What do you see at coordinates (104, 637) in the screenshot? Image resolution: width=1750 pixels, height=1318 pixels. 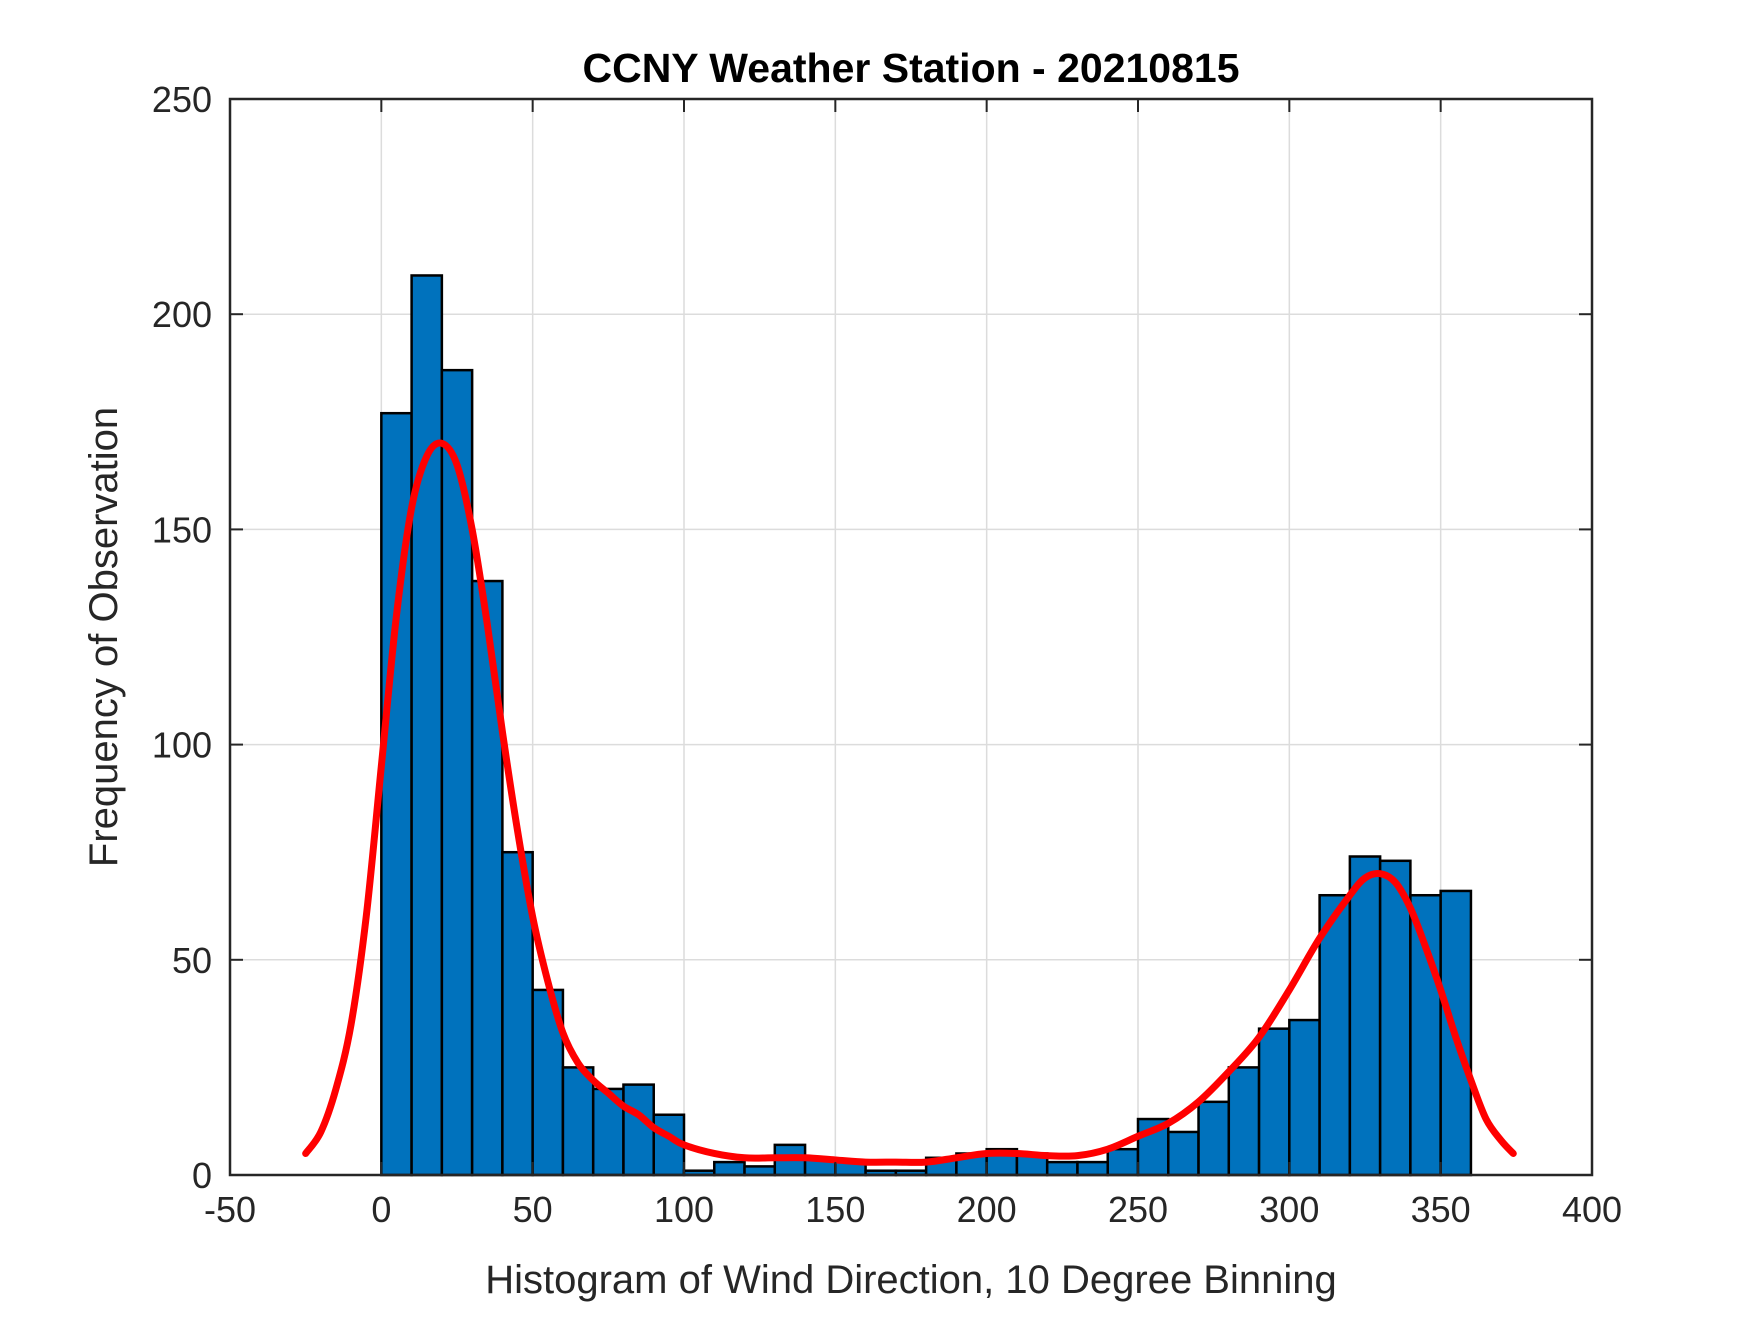 I see `y-axis-label: Frequency of Observation` at bounding box center [104, 637].